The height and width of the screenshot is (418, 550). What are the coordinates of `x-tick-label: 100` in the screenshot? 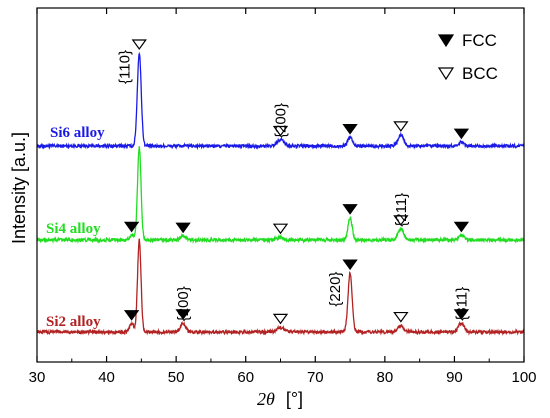 It's located at (523, 377).